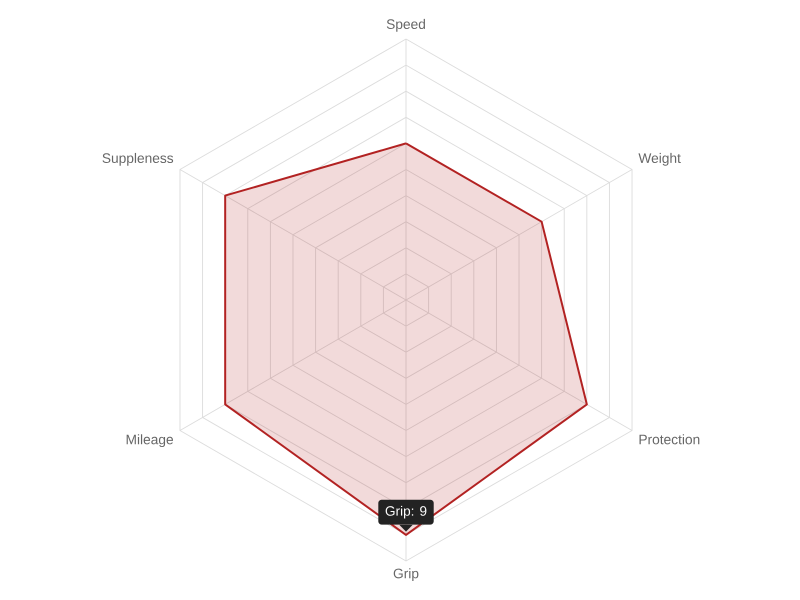  What do you see at coordinates (406, 575) in the screenshot?
I see `spoke-label: Grip` at bounding box center [406, 575].